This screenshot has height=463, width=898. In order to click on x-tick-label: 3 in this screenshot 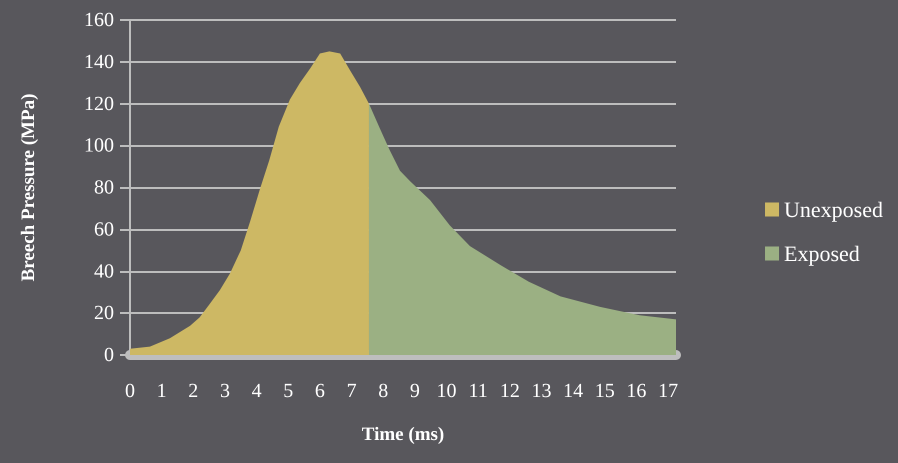, I will do `click(225, 391)`.